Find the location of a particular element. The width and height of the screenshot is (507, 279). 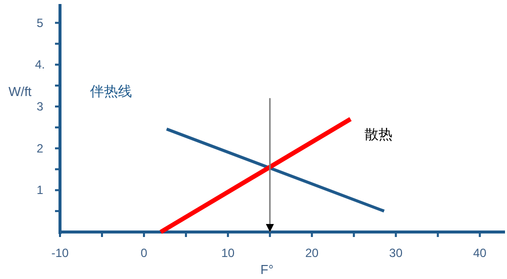

x-tick-label: 20 is located at coordinates (312, 253).